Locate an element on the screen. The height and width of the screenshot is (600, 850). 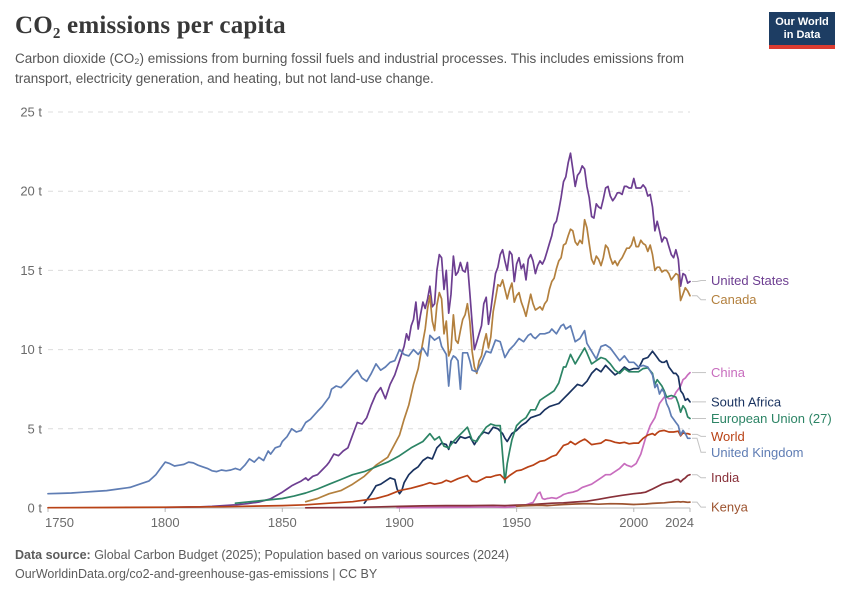
legend-label-china: China is located at coordinates (728, 372).